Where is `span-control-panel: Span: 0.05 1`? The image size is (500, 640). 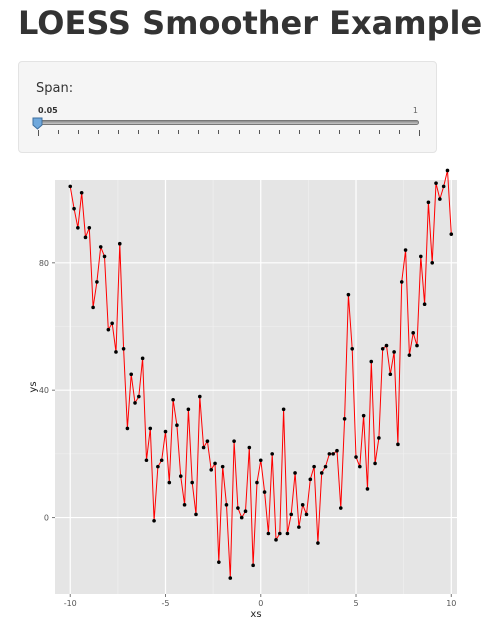 span-control-panel: Span: 0.05 1 is located at coordinates (227, 107).